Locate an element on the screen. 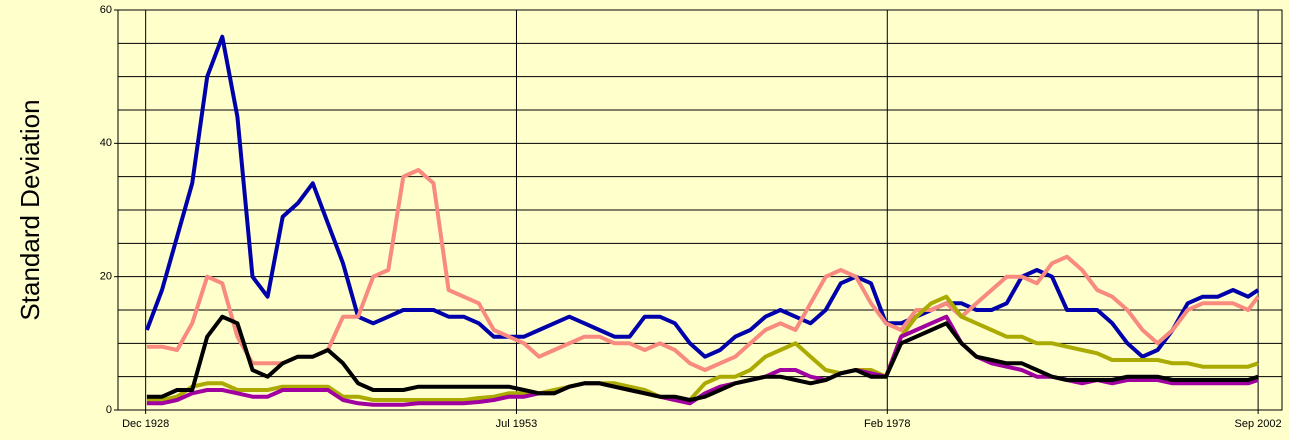 The image size is (1289, 440). y-tick-label: 60 is located at coordinates (106, 10).